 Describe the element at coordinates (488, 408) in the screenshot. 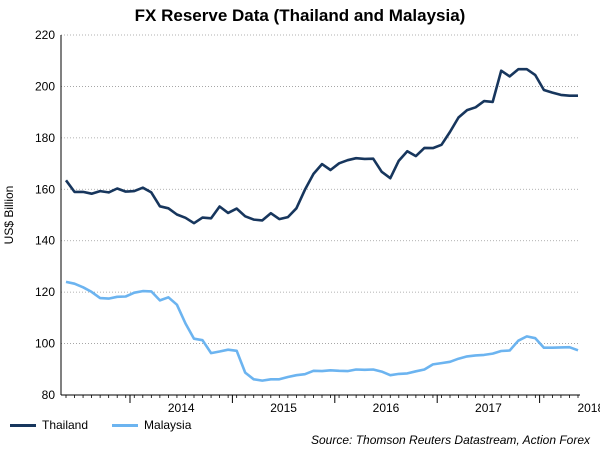

I see `x-tick-label: 2017` at that location.